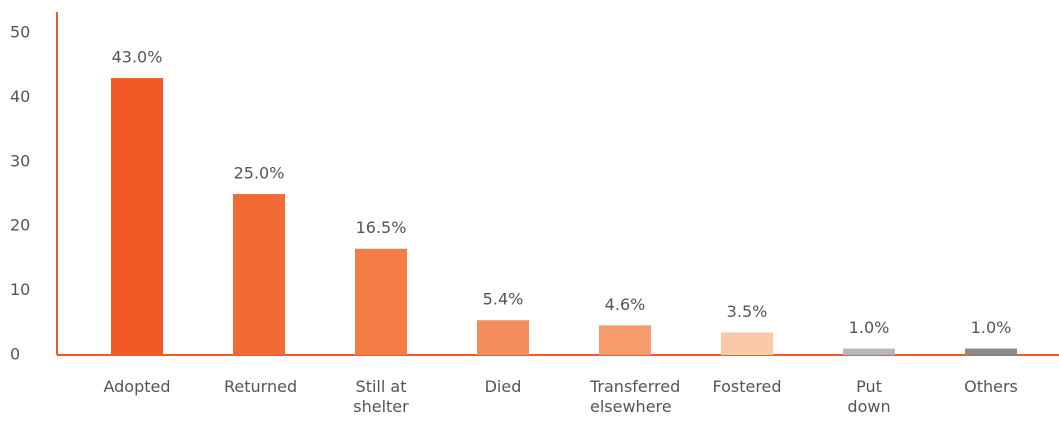 This screenshot has width=1059, height=421. I want to click on y-tick-label: 0, so click(15, 354).